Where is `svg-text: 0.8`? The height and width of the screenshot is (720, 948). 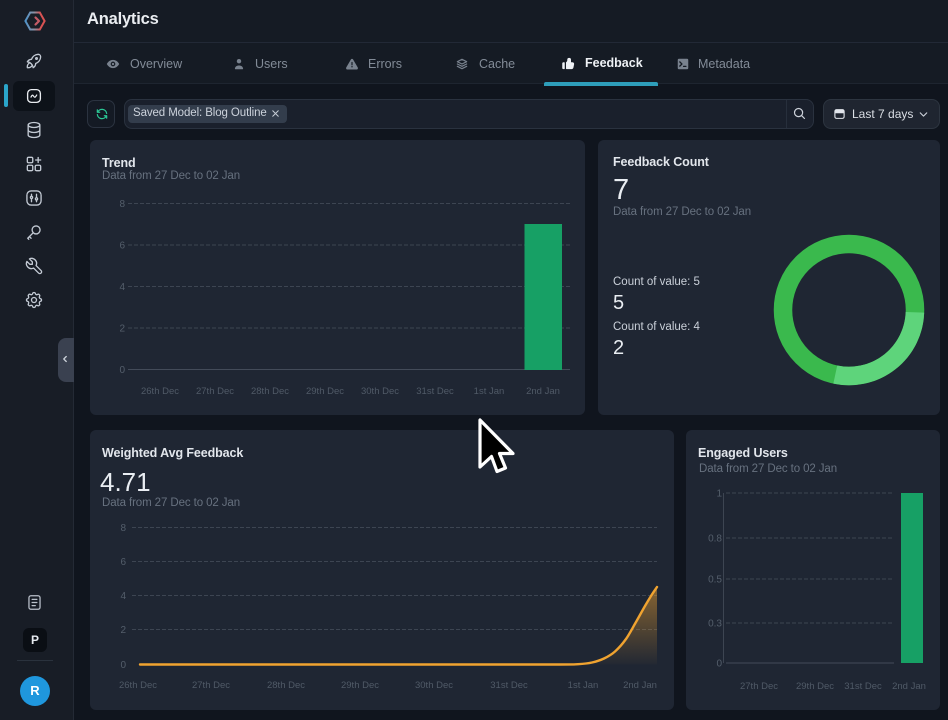
svg-text: 0.8 is located at coordinates (715, 539).